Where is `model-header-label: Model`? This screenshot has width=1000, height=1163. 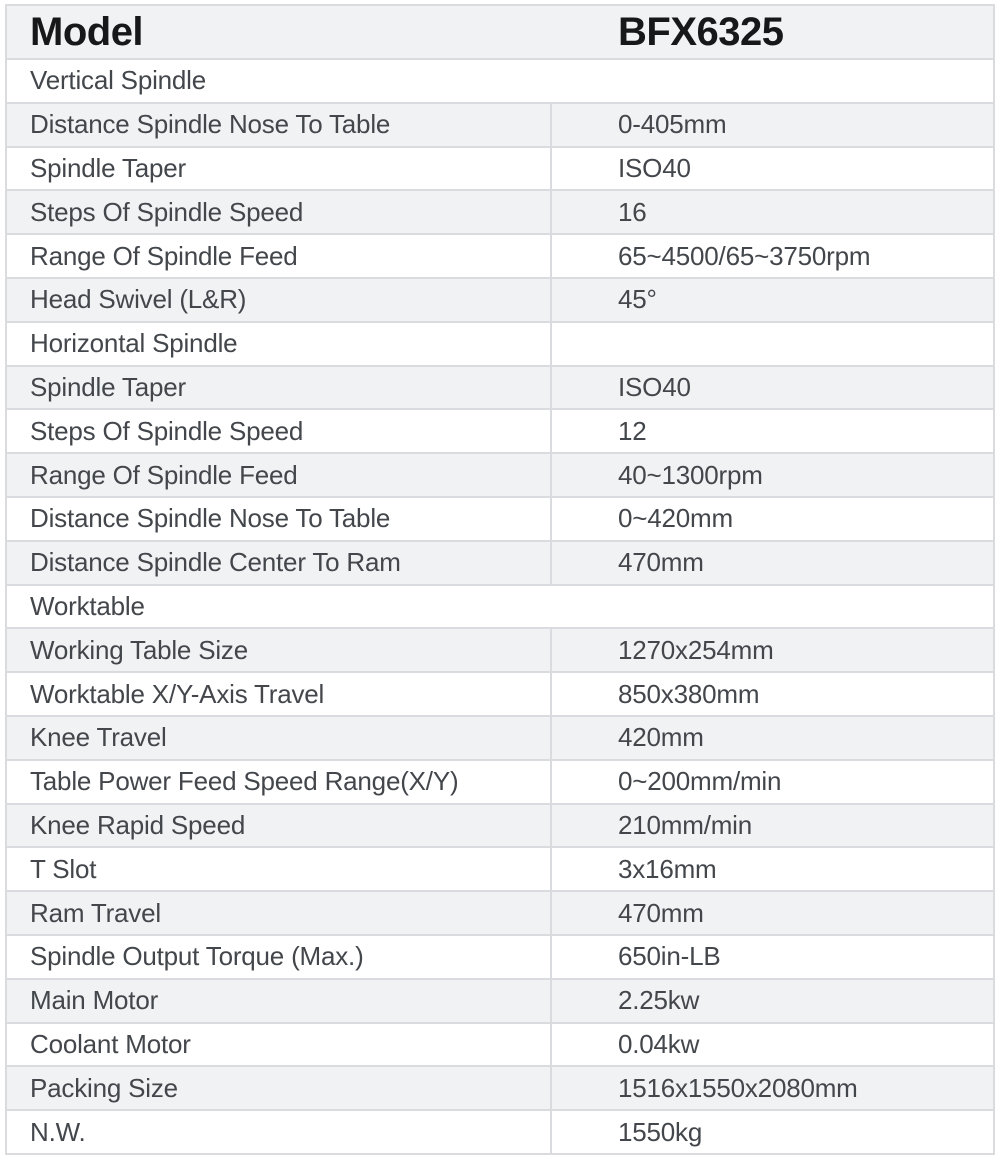 model-header-label: Model is located at coordinates (87, 31).